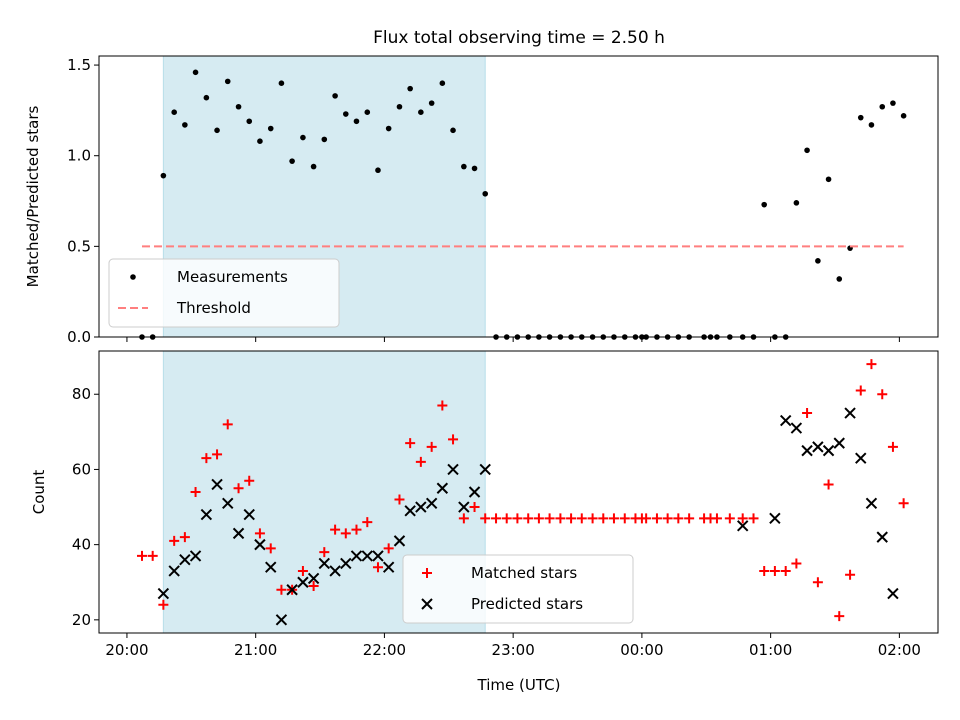 This screenshot has width=960, height=720. Describe the element at coordinates (513, 650) in the screenshot. I see `x-tick-label: 23:00` at that location.